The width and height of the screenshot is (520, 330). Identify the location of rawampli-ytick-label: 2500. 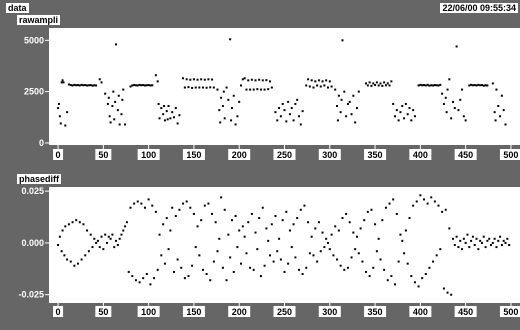
(34, 92).